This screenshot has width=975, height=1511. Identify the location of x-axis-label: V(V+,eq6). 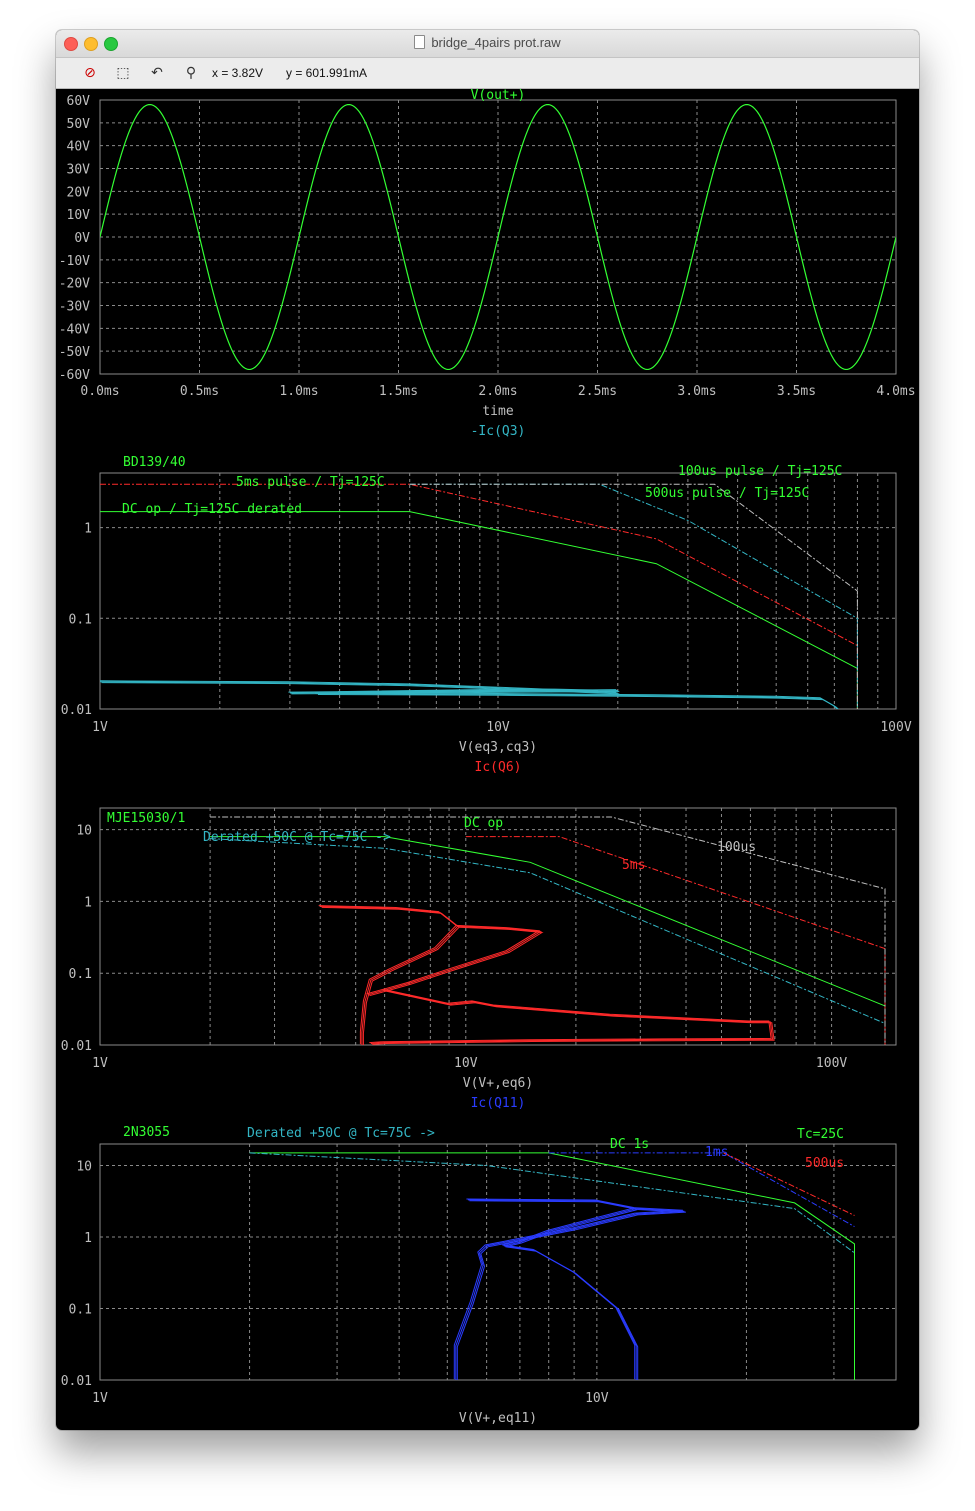
(498, 1083).